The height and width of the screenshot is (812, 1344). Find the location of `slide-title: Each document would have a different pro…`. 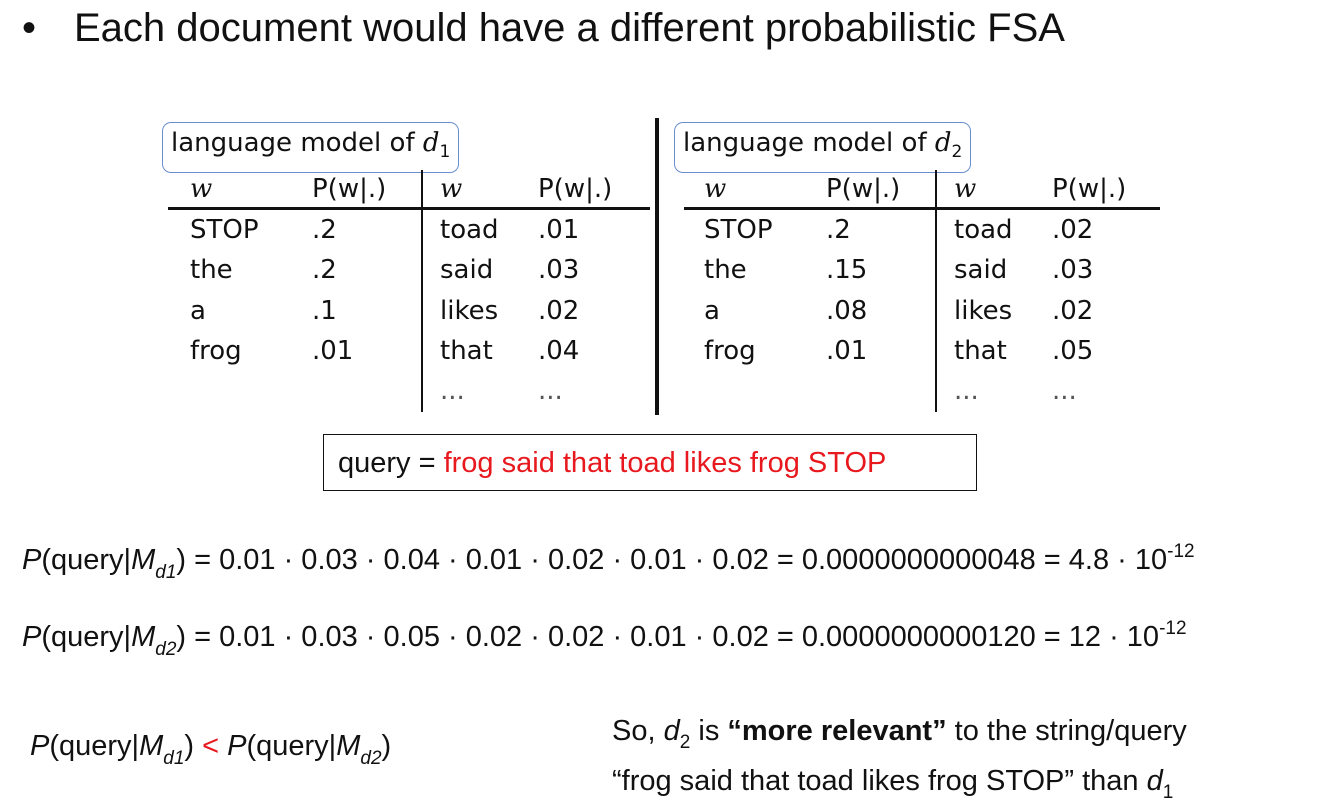

slide-title: Each document would have a different pro… is located at coordinates (569, 28).